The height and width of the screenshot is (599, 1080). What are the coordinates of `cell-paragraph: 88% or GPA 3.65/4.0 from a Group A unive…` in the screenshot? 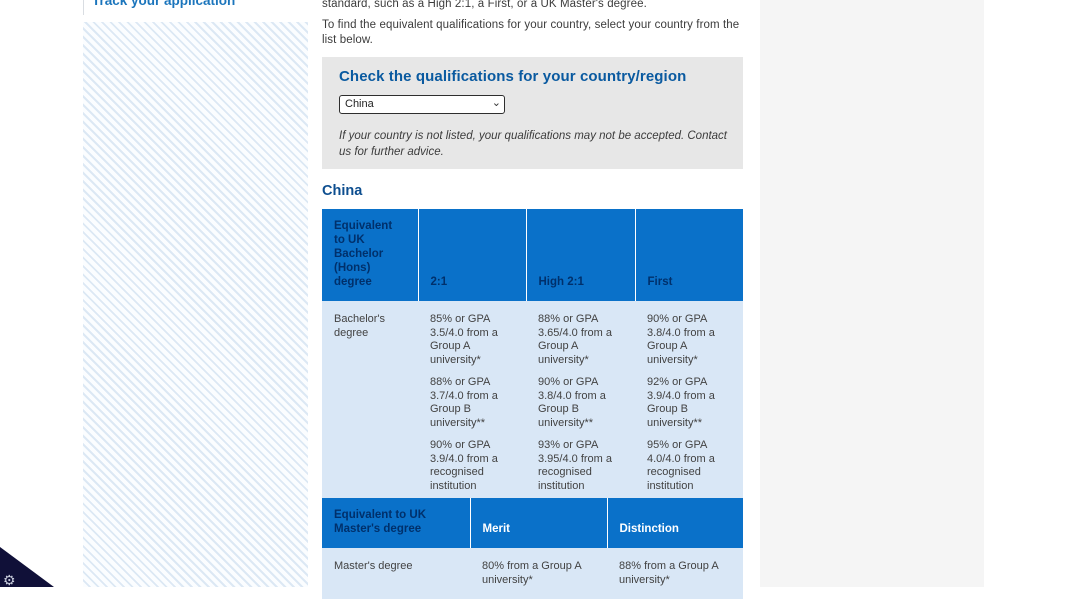 It's located at (575, 339).